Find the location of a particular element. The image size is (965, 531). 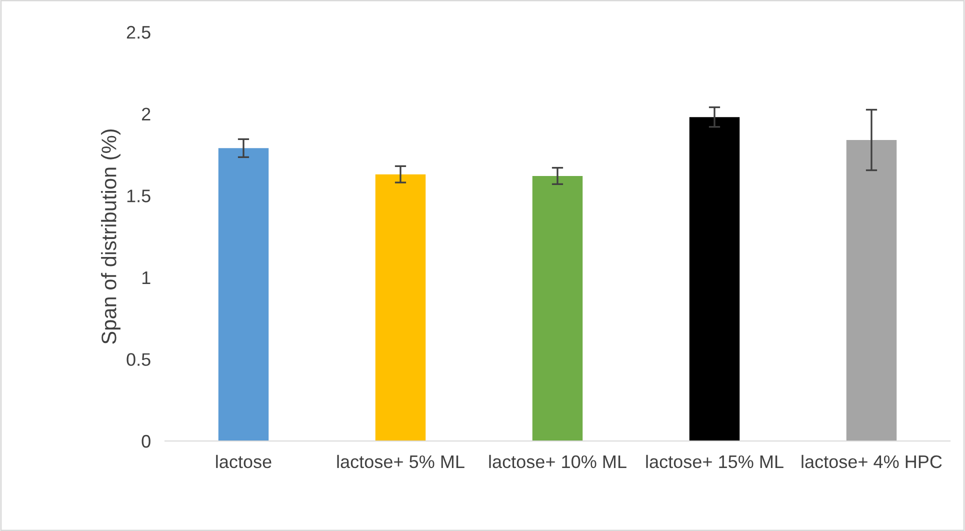

y-axis-title: Span of distribution (%) is located at coordinates (110, 237).